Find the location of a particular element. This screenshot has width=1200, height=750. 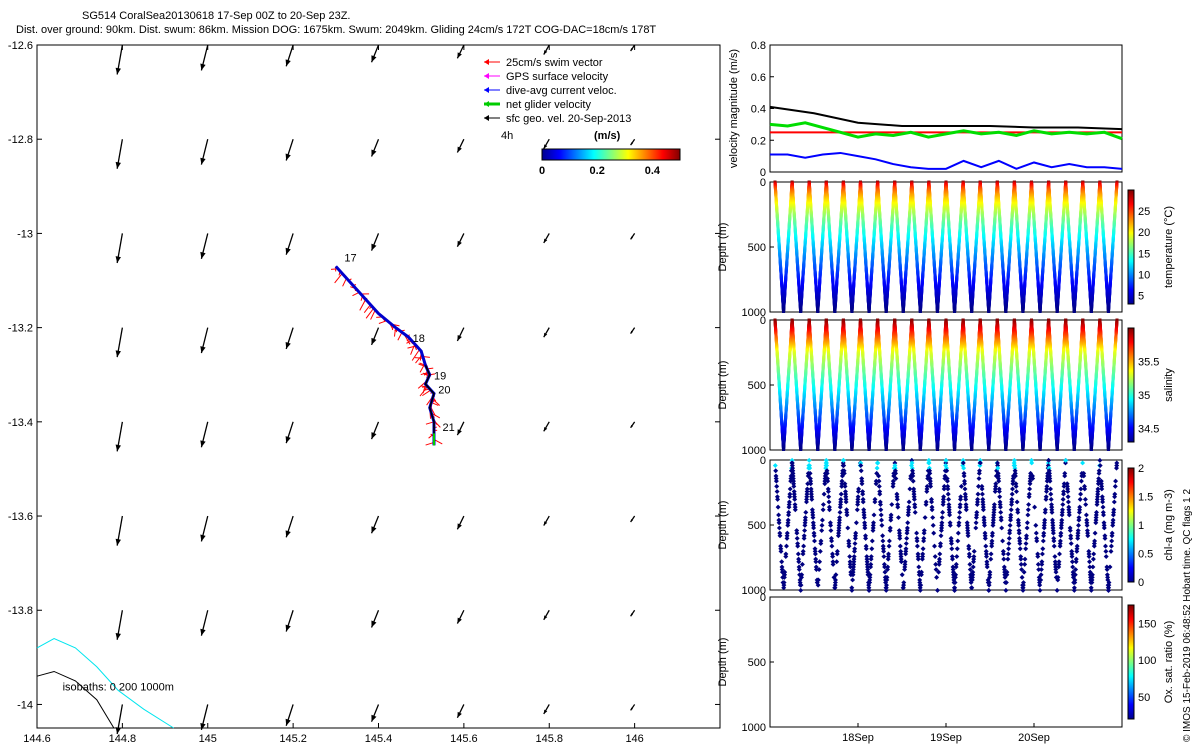

colorbar-tick-label: 0 is located at coordinates (542, 171).